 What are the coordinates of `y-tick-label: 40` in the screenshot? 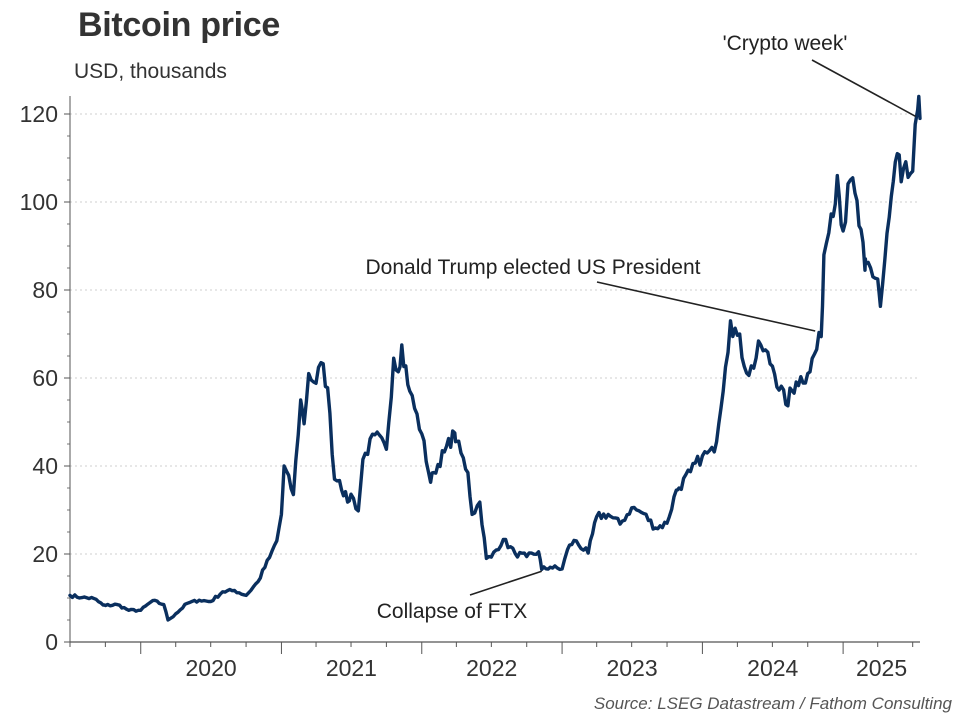 It's located at (45, 466).